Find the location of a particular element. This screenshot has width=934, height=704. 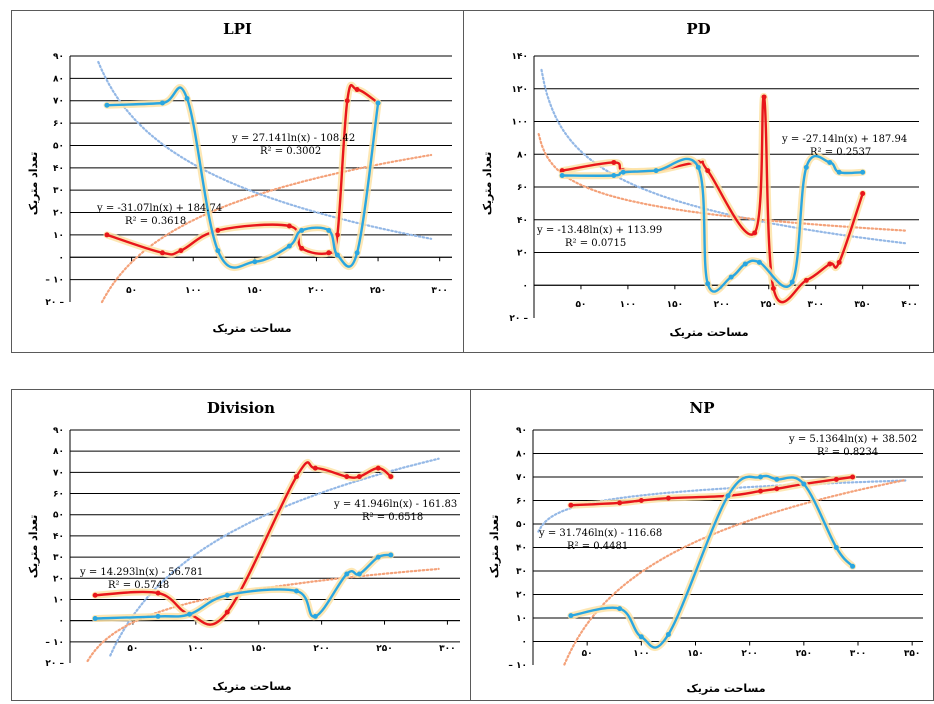

y-tick-label: ۱۲۰ is located at coordinates (520, 90).